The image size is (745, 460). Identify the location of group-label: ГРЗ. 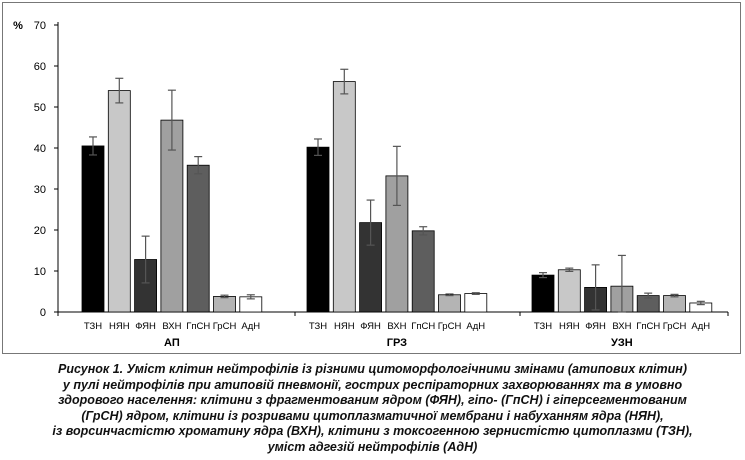
(397, 343).